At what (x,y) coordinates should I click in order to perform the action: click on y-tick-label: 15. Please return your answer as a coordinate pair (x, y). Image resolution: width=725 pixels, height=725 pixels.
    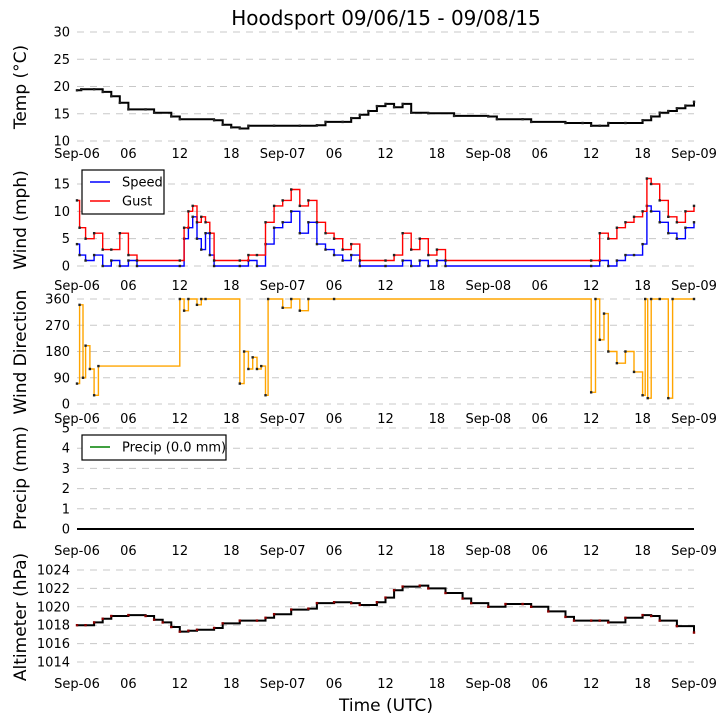
    Looking at the image, I should click on (61, 185).